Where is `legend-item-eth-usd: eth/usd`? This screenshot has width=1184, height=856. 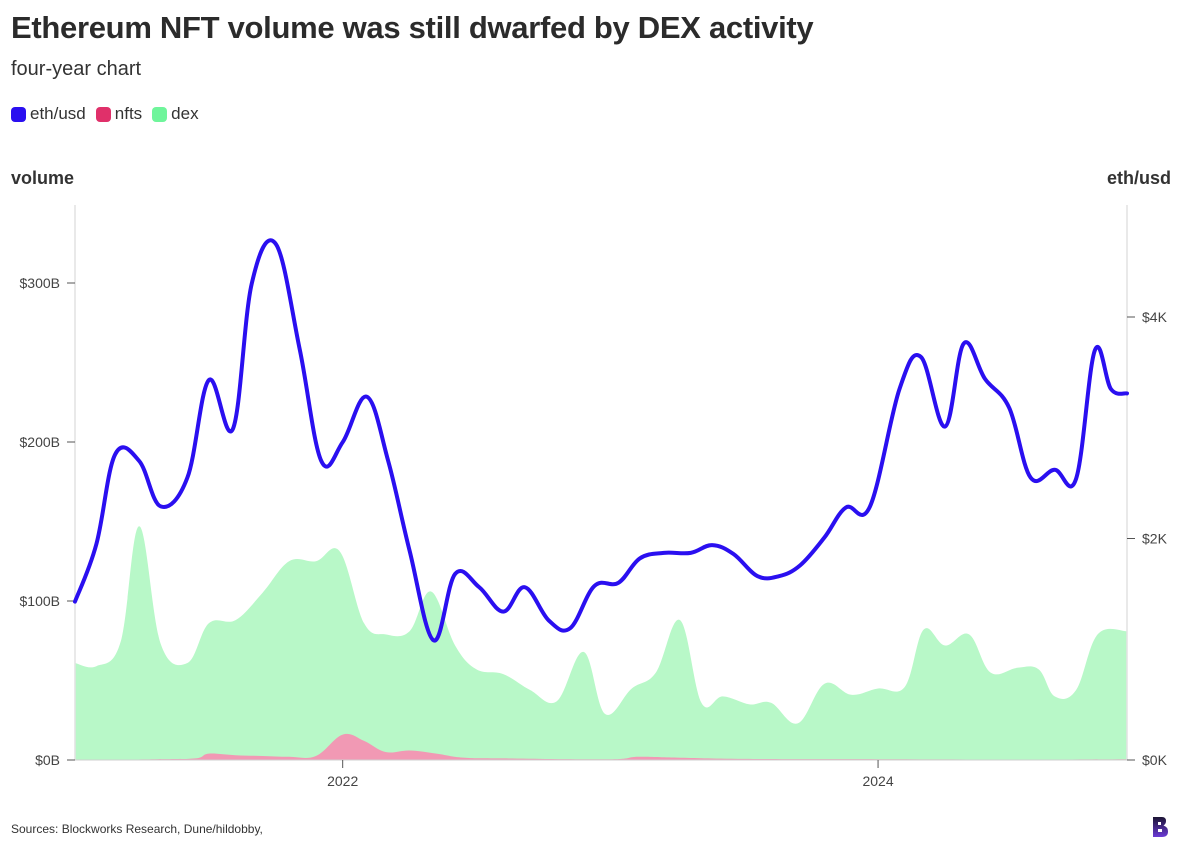 legend-item-eth-usd: eth/usd is located at coordinates (48, 114).